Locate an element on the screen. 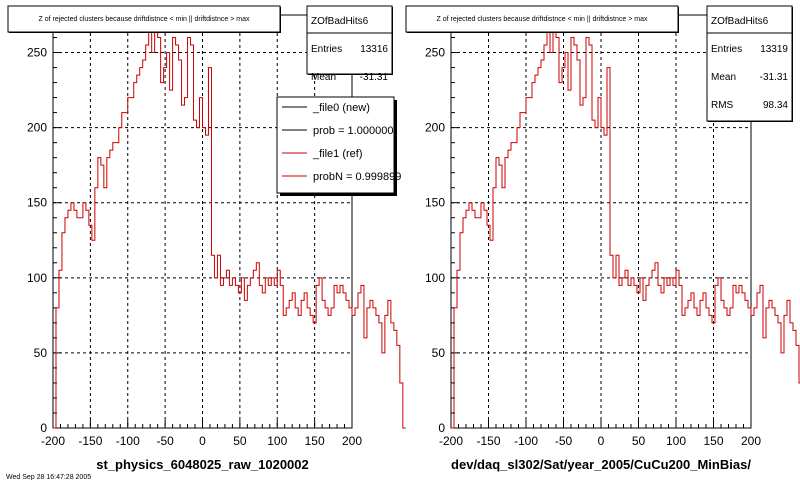 Image resolution: width=800 pixels, height=480 pixels. x-axis-title: st_physics_6048025_raw_1020002 is located at coordinates (202, 464).